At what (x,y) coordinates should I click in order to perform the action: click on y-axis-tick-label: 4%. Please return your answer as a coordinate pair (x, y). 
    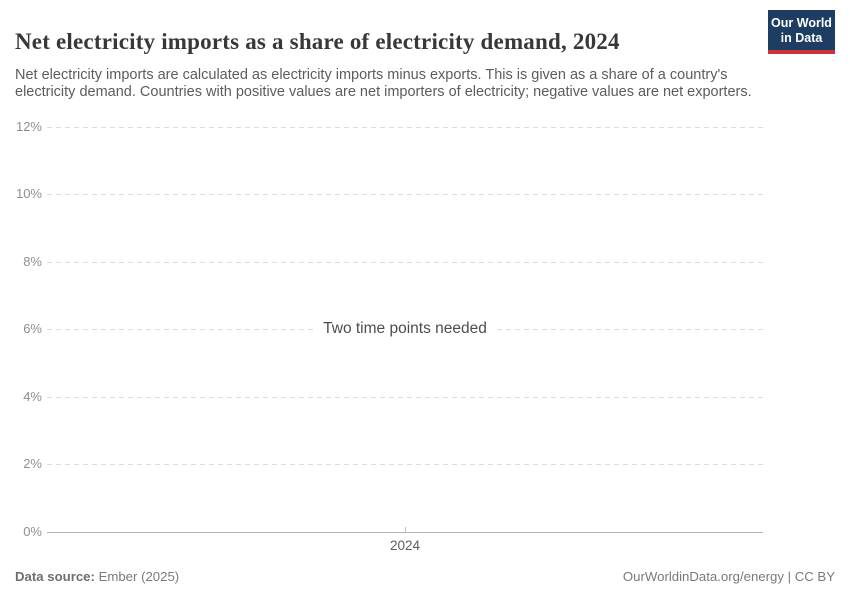
    Looking at the image, I should click on (32, 396).